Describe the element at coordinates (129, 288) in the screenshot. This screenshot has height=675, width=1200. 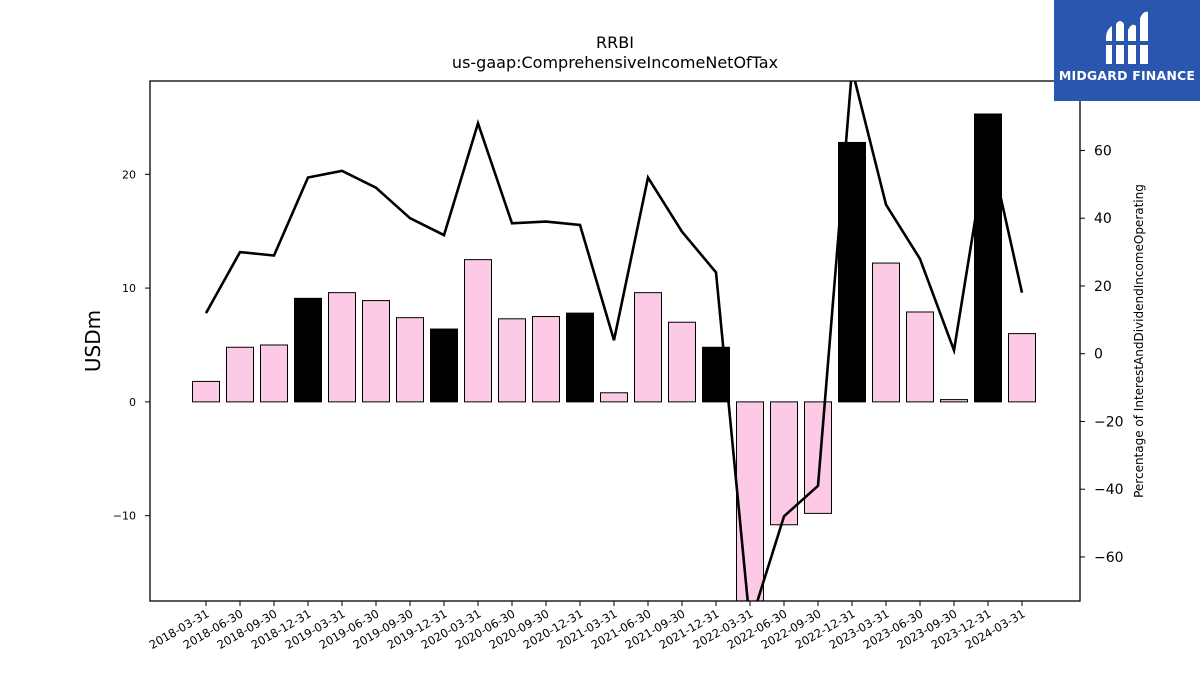
I see `y-tick-label: 10` at that location.